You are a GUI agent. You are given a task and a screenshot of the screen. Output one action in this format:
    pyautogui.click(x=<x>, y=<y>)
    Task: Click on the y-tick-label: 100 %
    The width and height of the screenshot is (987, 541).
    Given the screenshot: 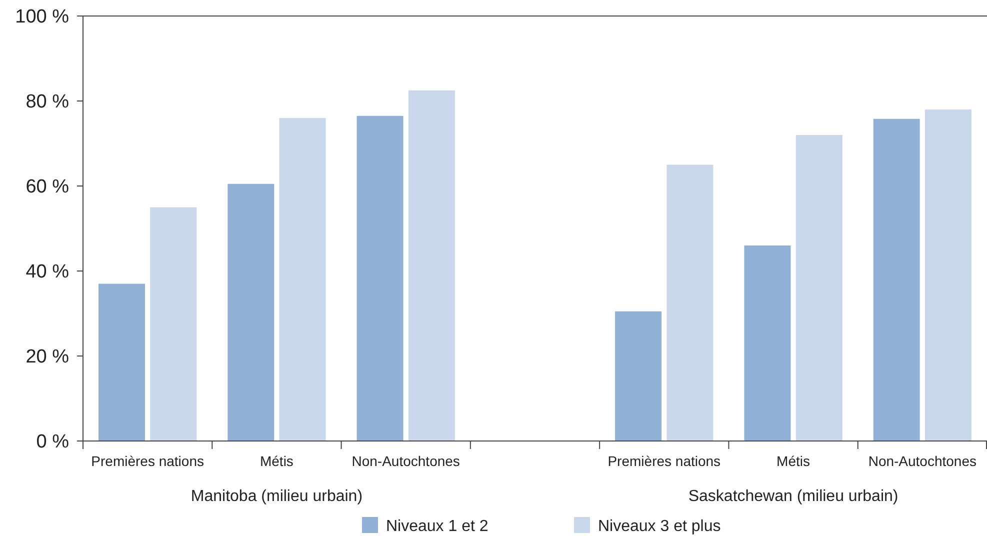 What is the action you would take?
    pyautogui.click(x=42, y=17)
    